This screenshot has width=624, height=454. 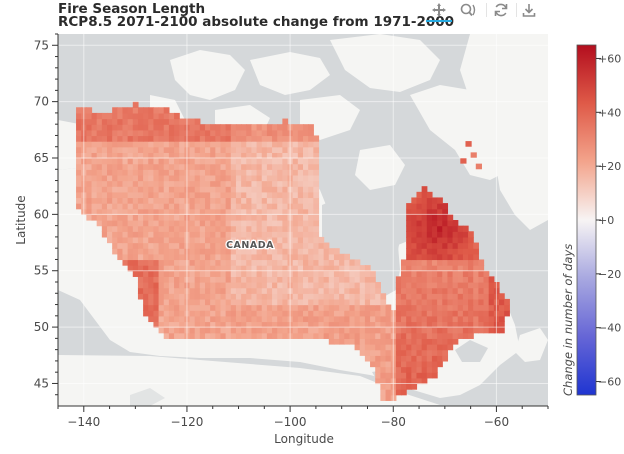 What do you see at coordinates (393, 422) in the screenshot?
I see `x-tick-label: −80` at bounding box center [393, 422].